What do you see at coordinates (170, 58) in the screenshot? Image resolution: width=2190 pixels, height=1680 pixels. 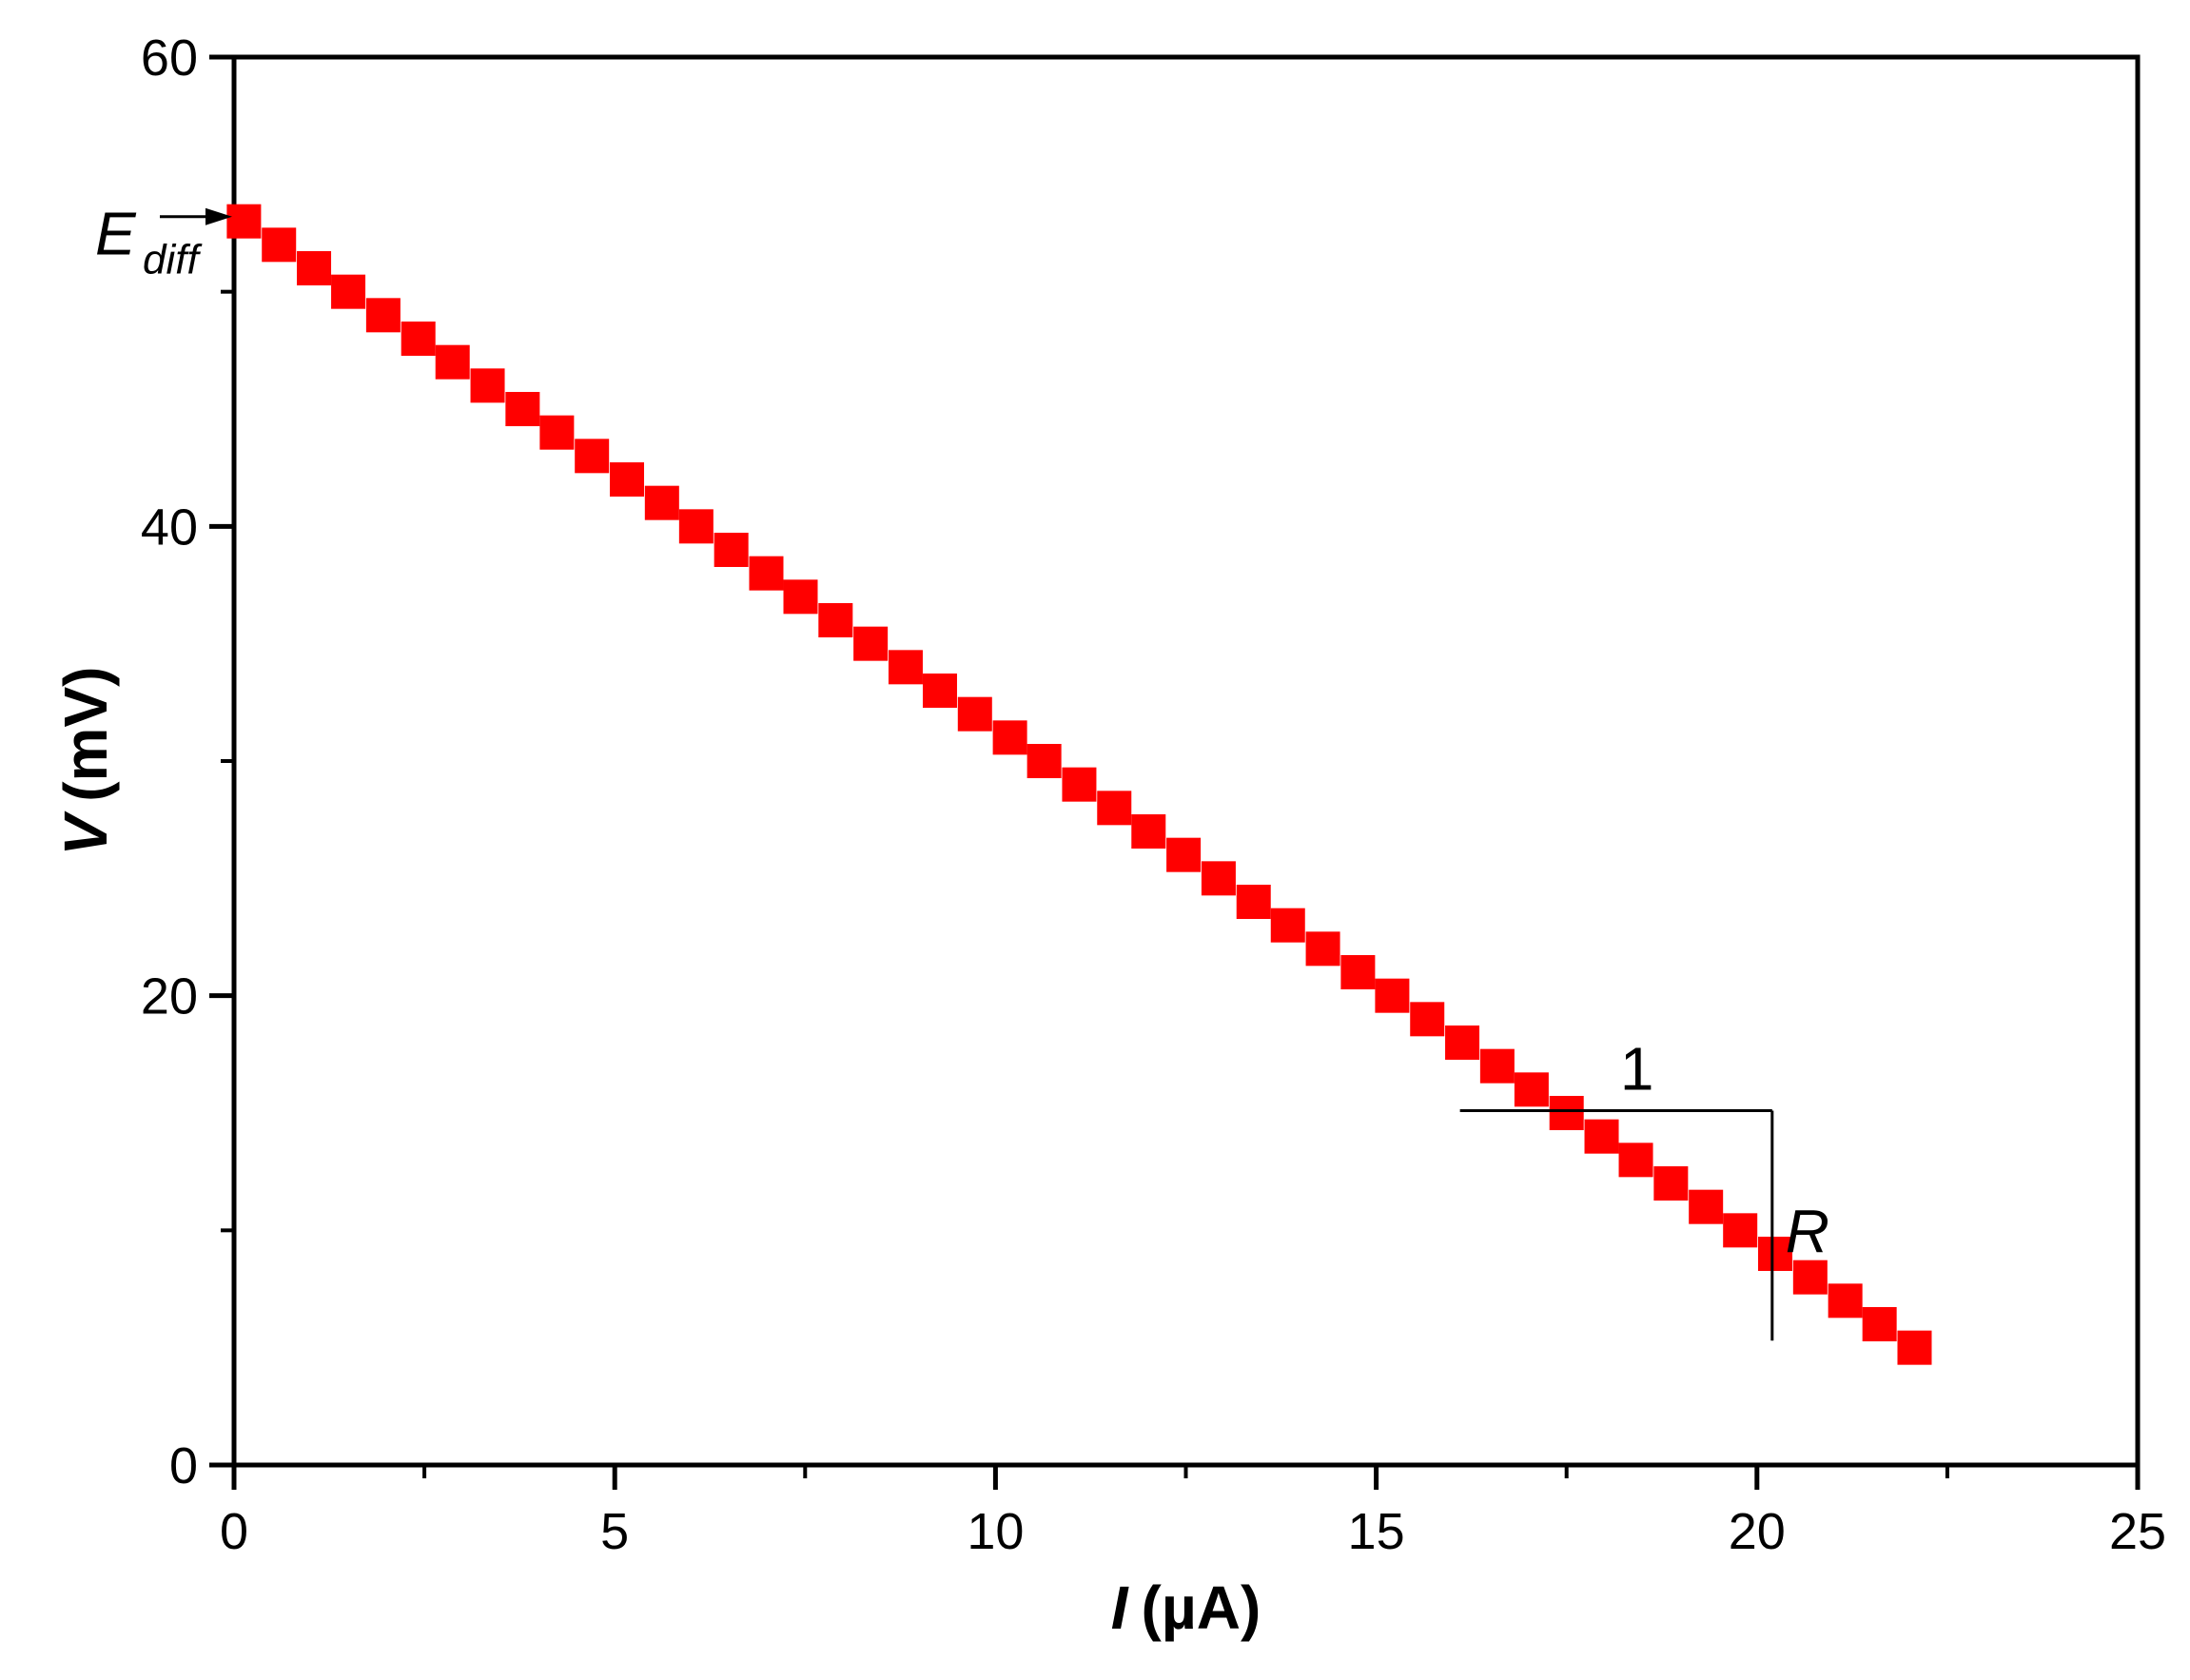 I see `y-tick-label: 60` at bounding box center [170, 58].